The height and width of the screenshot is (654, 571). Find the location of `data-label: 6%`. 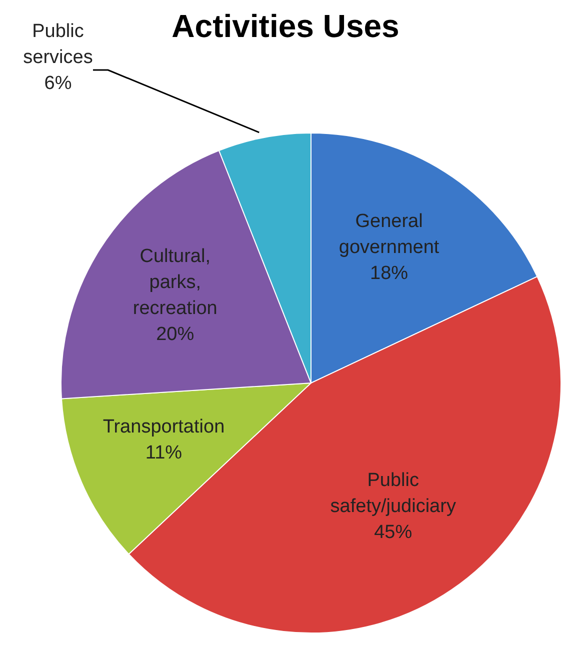

data-label: 6% is located at coordinates (58, 83).